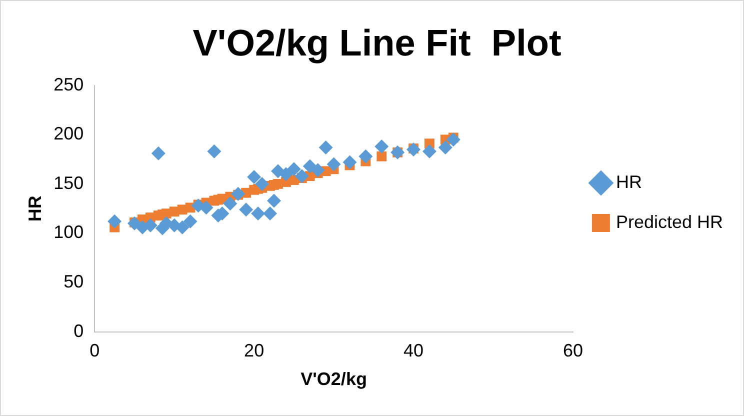 This screenshot has width=744, height=416. I want to click on x-tick-label: 20, so click(254, 350).